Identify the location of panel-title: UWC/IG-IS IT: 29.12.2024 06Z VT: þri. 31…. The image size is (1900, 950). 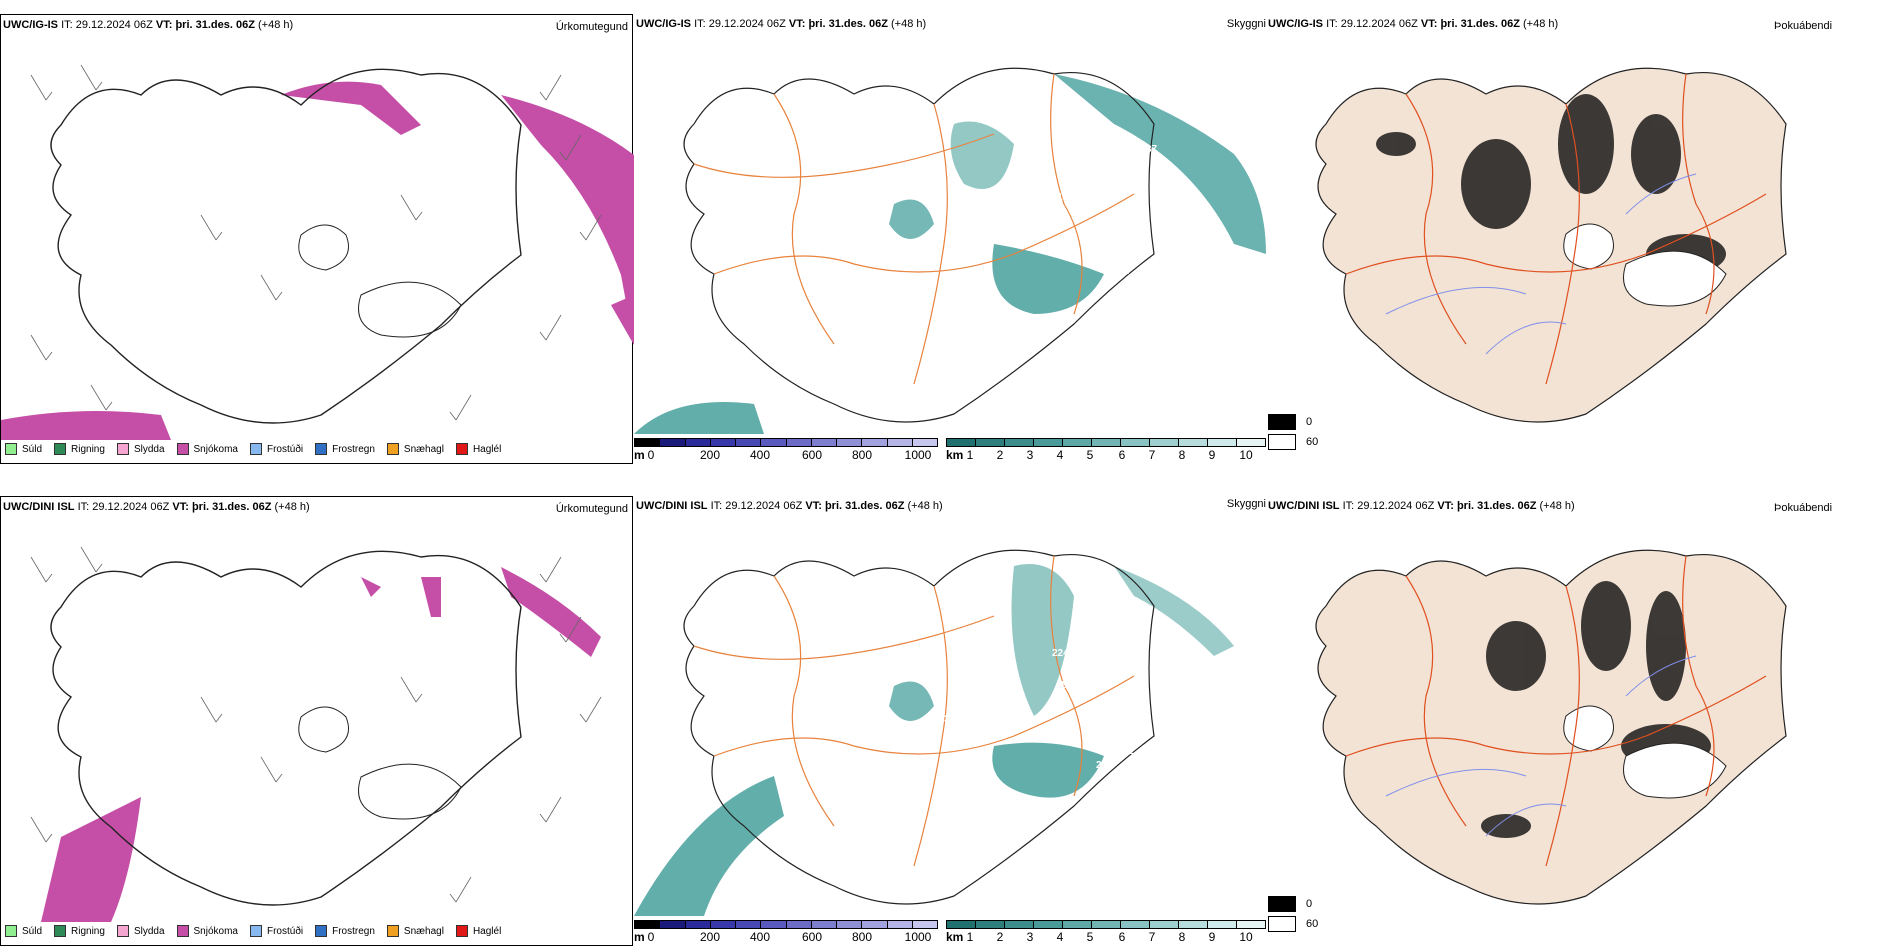
(1413, 24).